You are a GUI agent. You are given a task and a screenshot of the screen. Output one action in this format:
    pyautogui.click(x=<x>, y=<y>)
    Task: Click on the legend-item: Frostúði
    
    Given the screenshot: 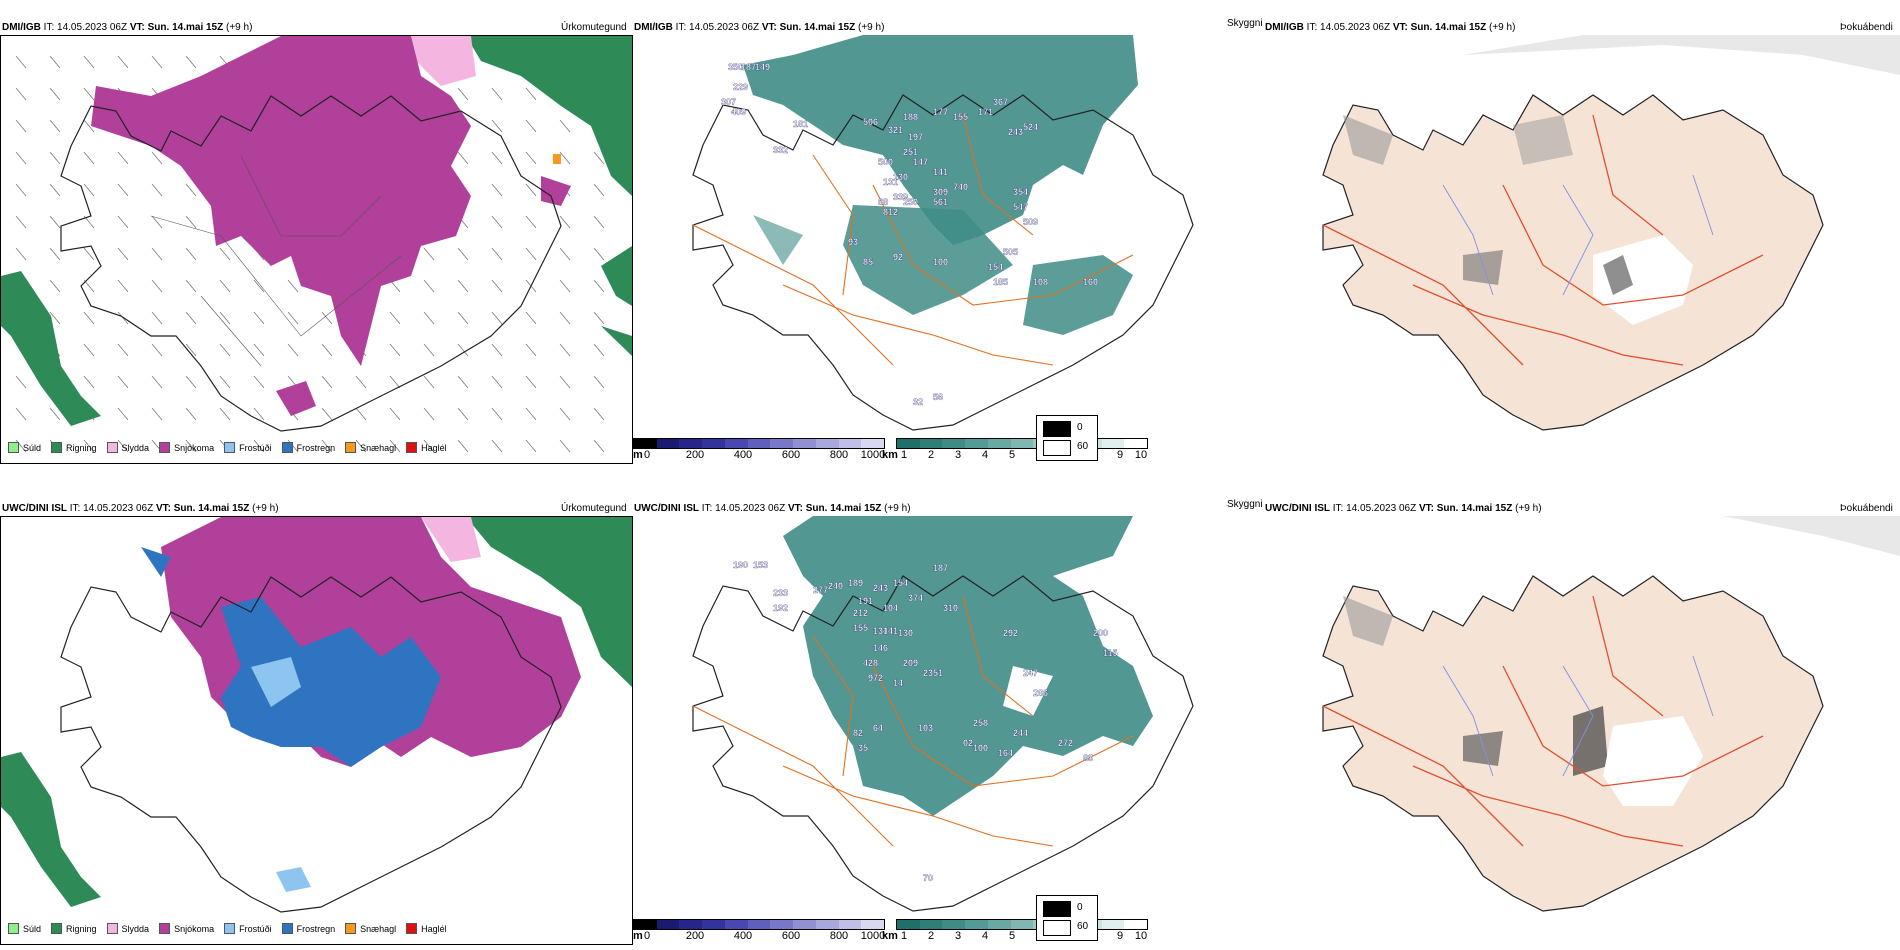 What is the action you would take?
    pyautogui.click(x=248, y=447)
    